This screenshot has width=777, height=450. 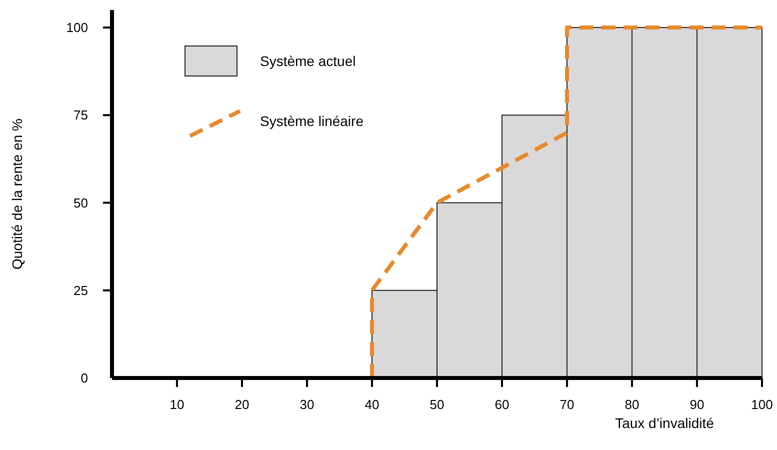 I want to click on x-tick-label: 90, so click(x=697, y=404).